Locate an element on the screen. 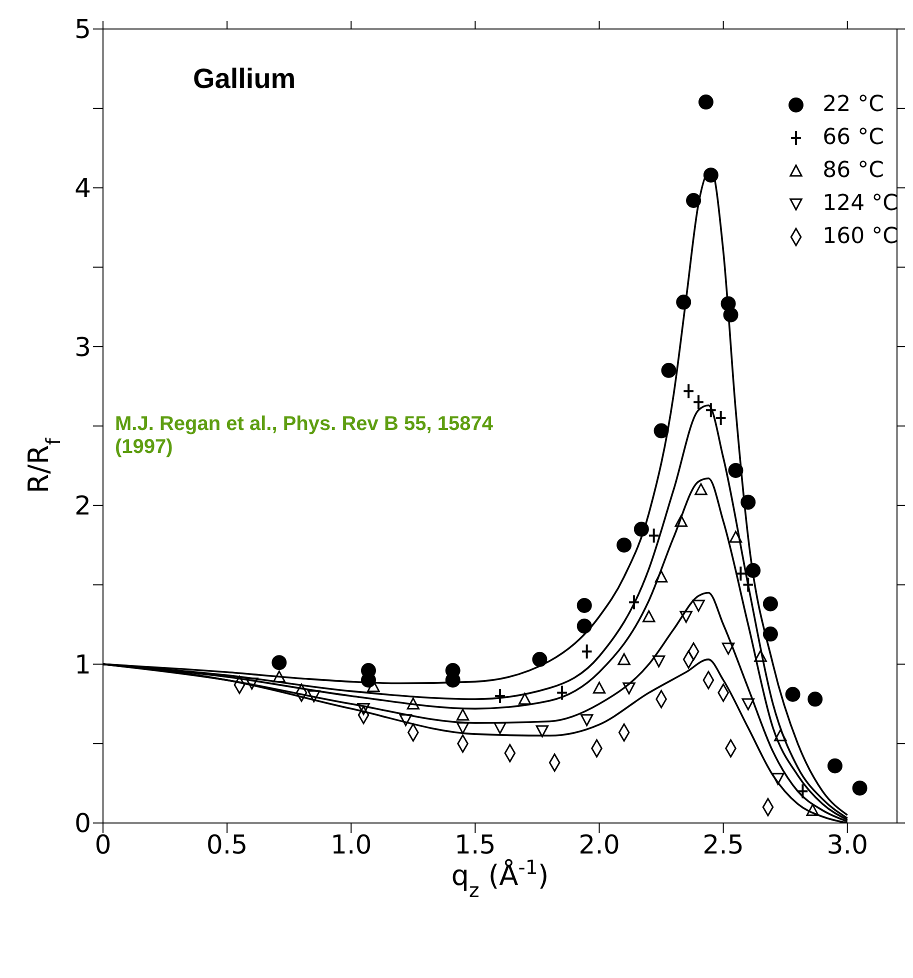  x-tick-label: 2.5 is located at coordinates (723, 845).